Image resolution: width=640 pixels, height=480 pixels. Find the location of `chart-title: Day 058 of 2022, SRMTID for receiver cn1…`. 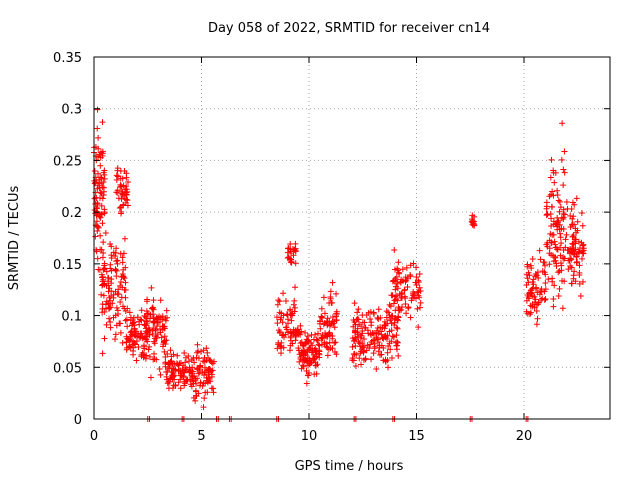

chart-title: Day 058 of 2022, SRMTID for receiver cn1… is located at coordinates (349, 28).